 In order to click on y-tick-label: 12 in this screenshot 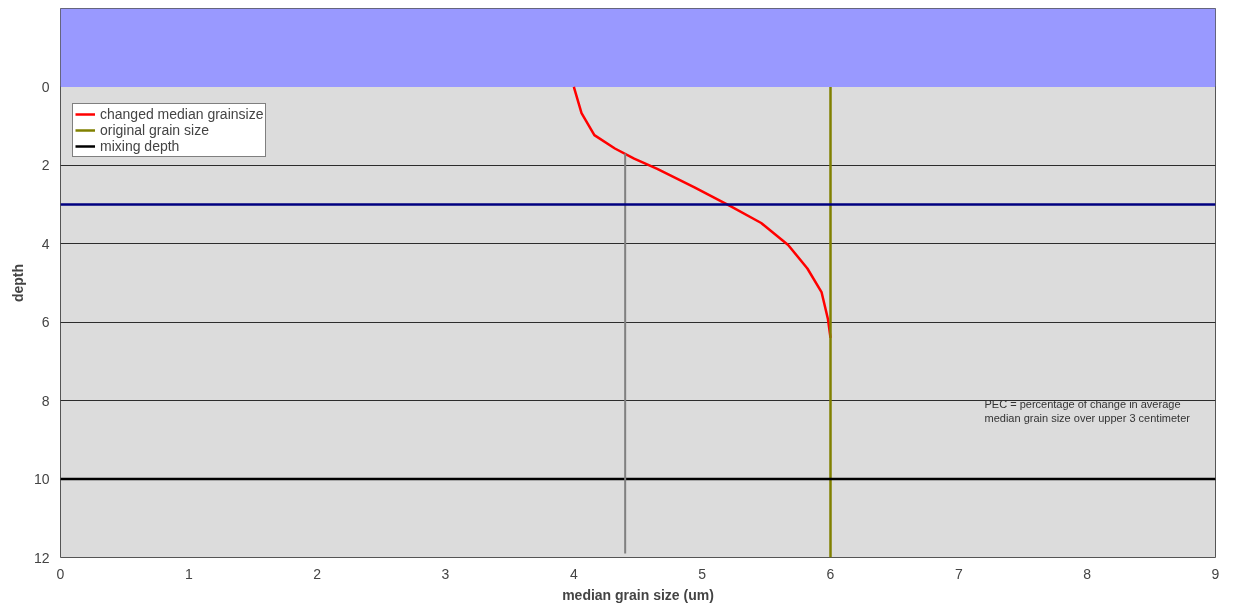, I will do `click(41, 557)`.